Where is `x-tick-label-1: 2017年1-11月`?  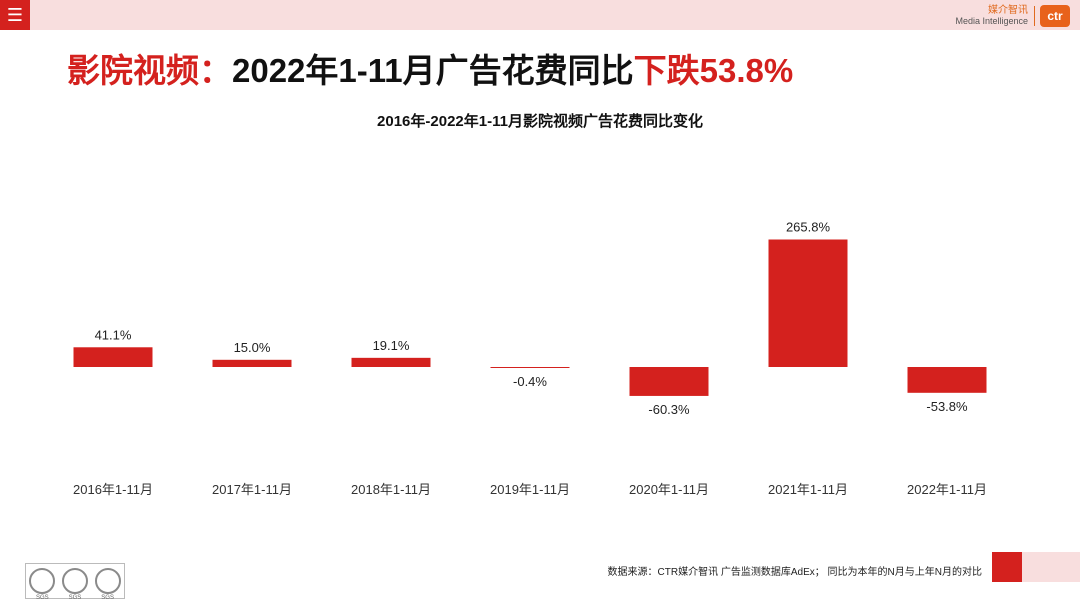
x-tick-label-1: 2017年1-11月 is located at coordinates (252, 489).